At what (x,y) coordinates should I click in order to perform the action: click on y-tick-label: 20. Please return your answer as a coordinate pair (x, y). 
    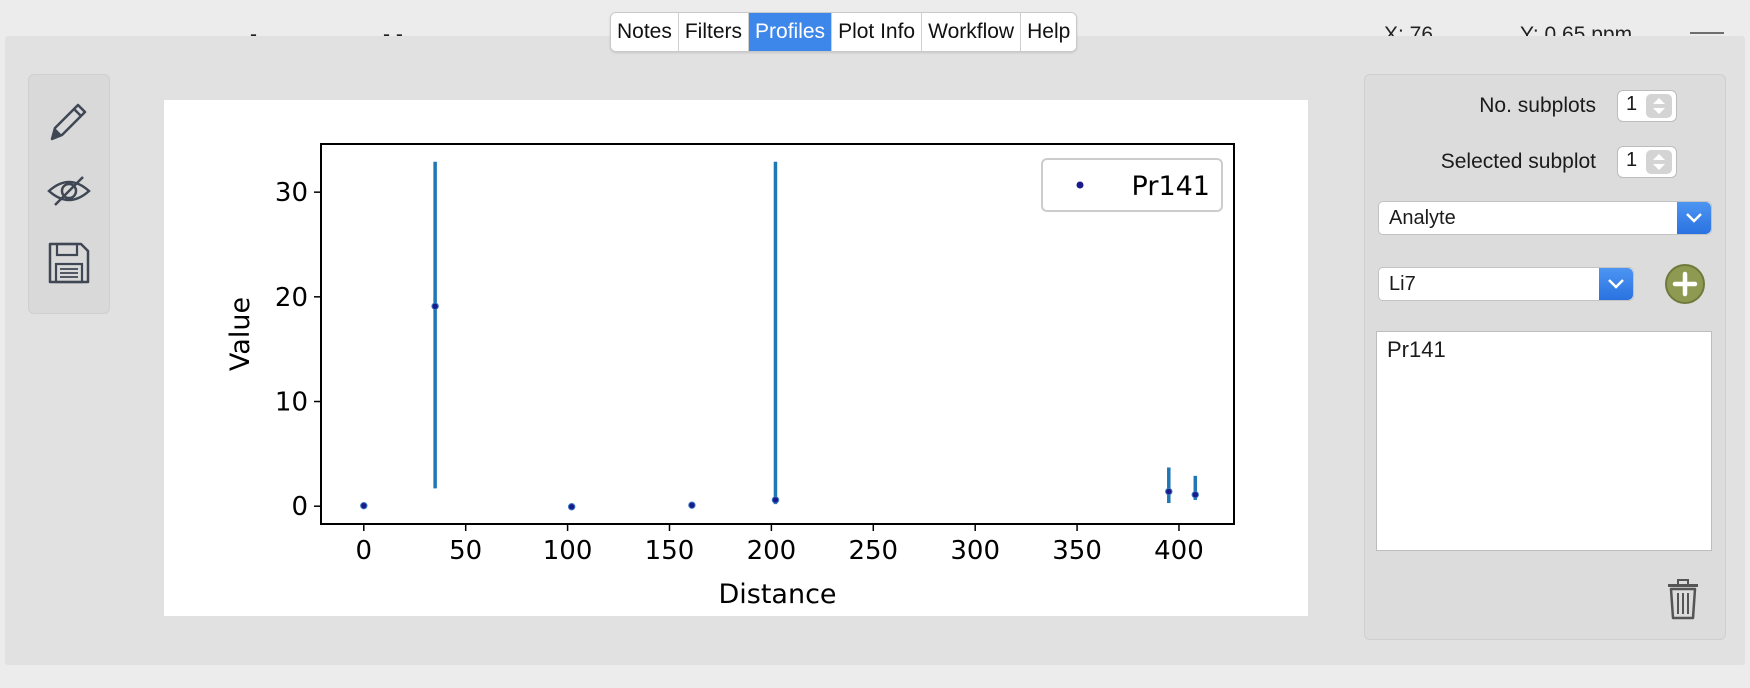
    Looking at the image, I should click on (291, 298).